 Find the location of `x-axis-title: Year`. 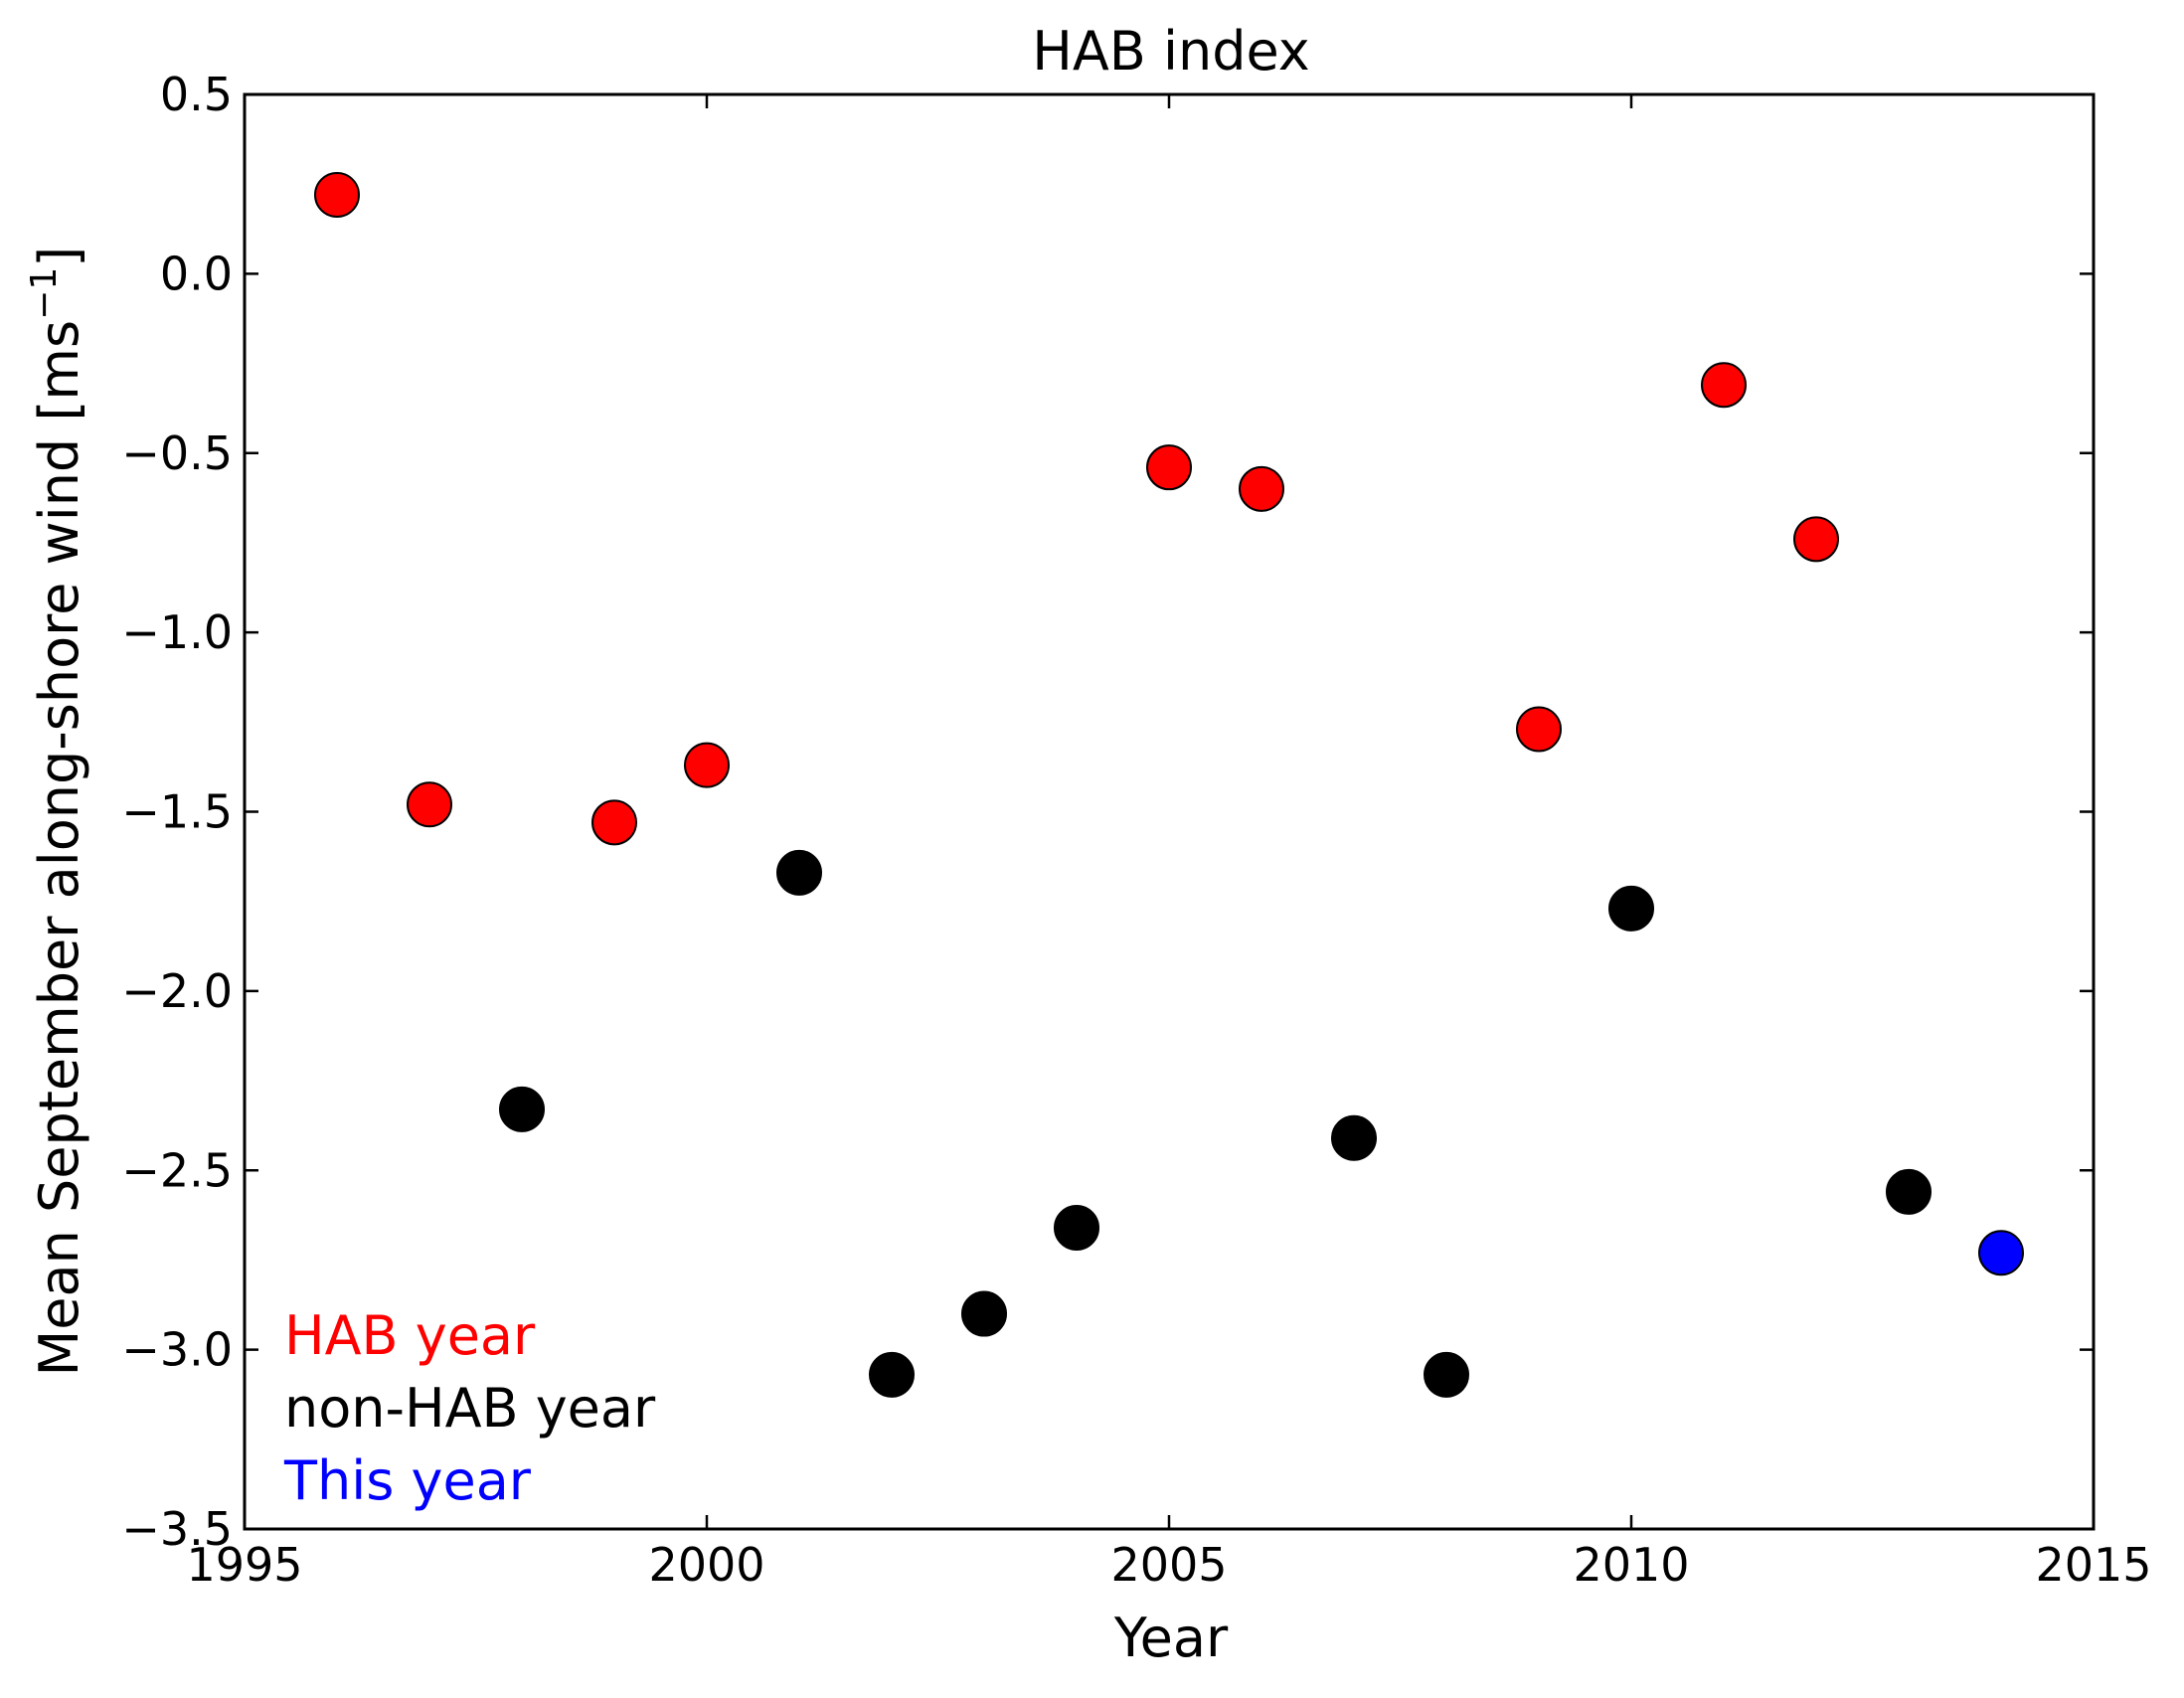

x-axis-title: Year is located at coordinates (1171, 1638).